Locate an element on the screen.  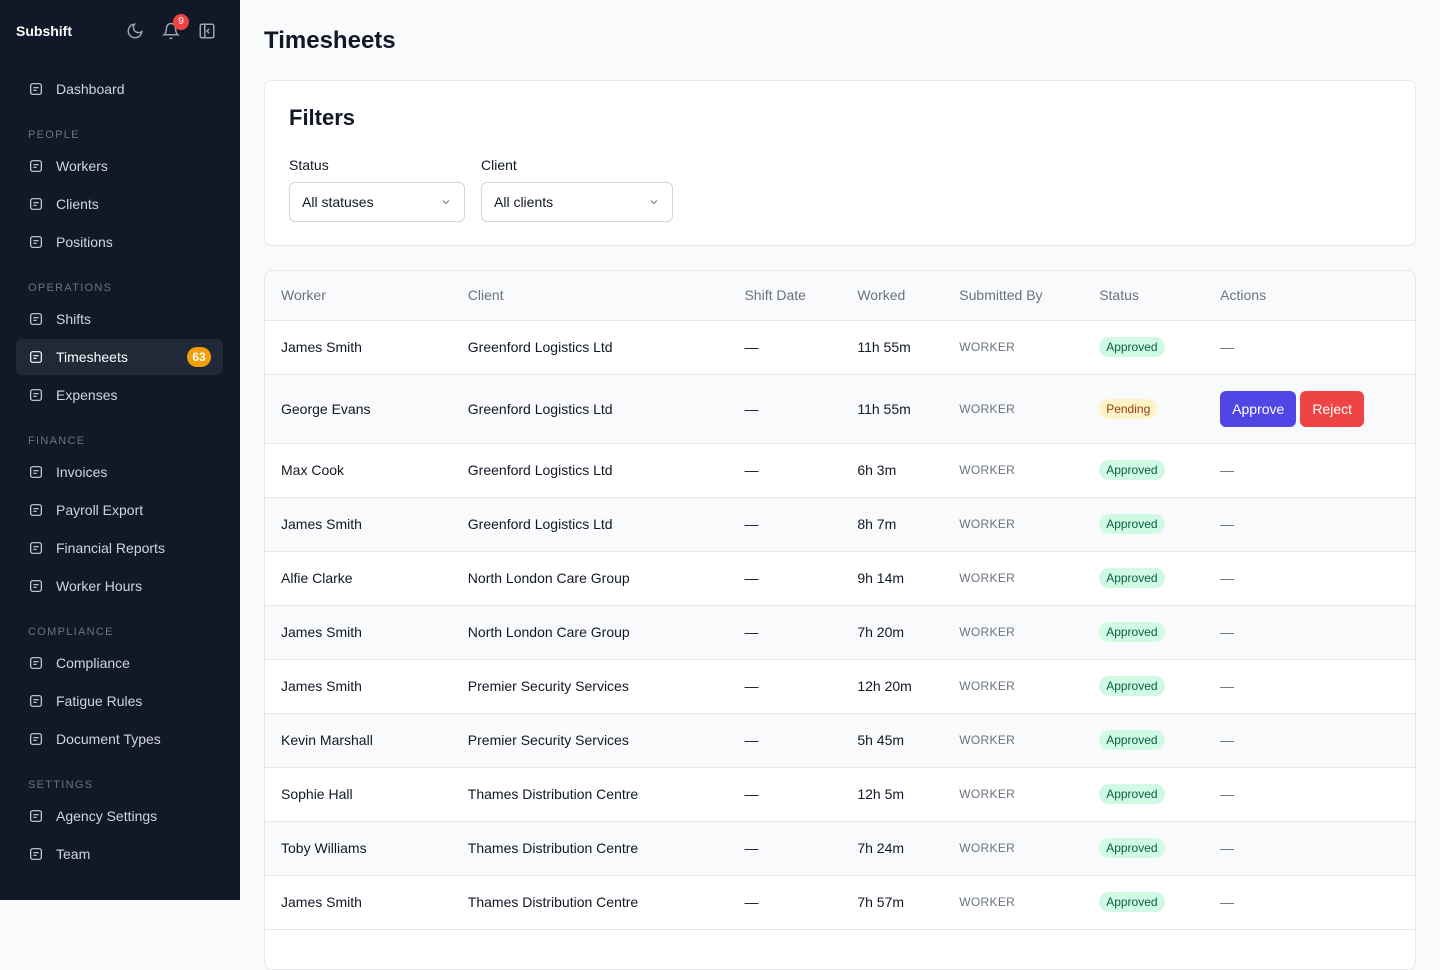
client: Greenford Logistics Ltd is located at coordinates (590, 524).